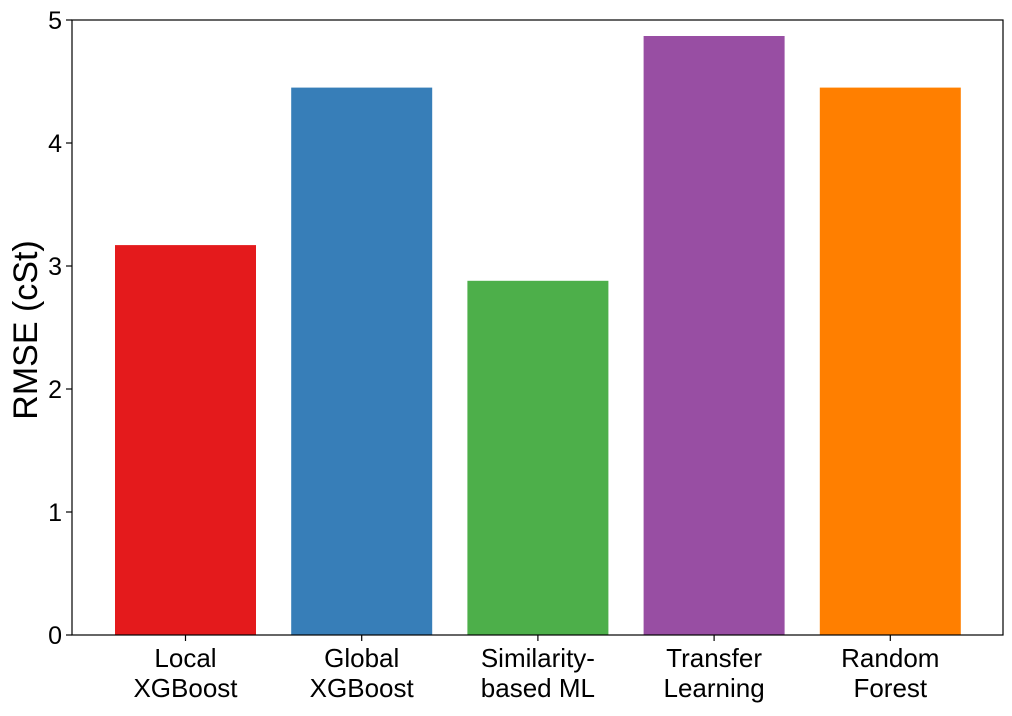 This screenshot has width=1012, height=716. I want to click on x-tick-label: Transfer Learning, so click(713, 673).